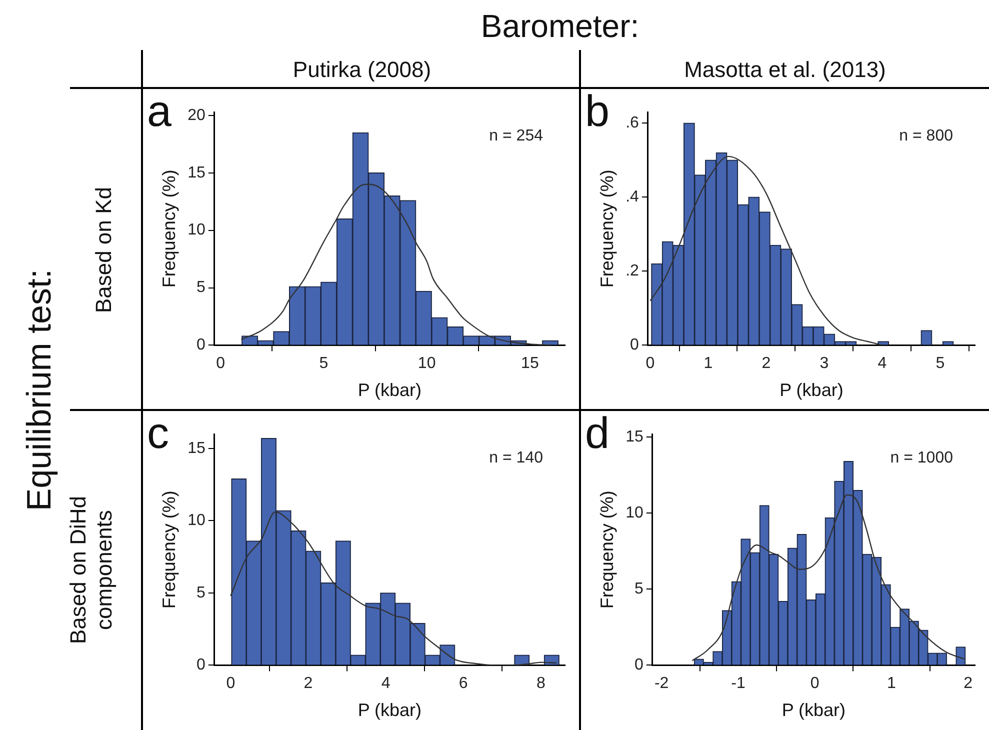 The height and width of the screenshot is (730, 989). Describe the element at coordinates (633, 123) in the screenshot. I see `y-tick-label: .6` at that location.